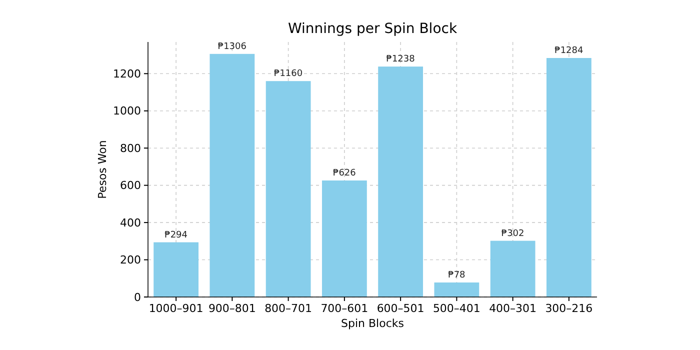 This screenshot has height=350, width=700. Describe the element at coordinates (569, 308) in the screenshot. I see `x-tick-label: 300–216` at that location.